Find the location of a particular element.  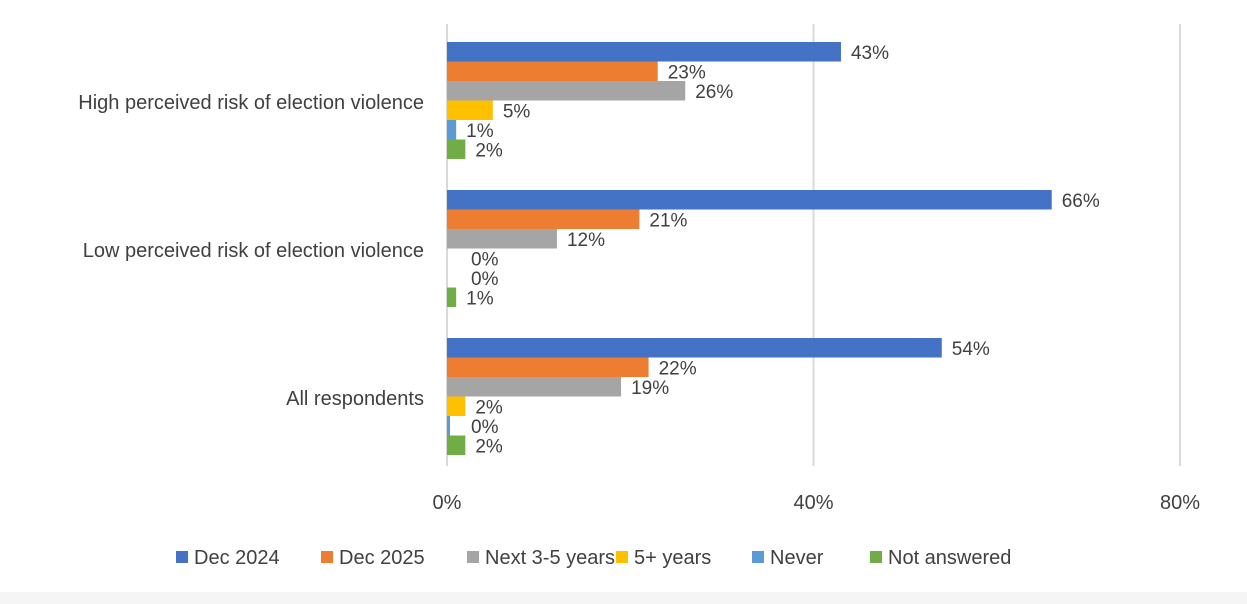

x-axis-ticks: 0% 40% 80% is located at coordinates (817, 503).